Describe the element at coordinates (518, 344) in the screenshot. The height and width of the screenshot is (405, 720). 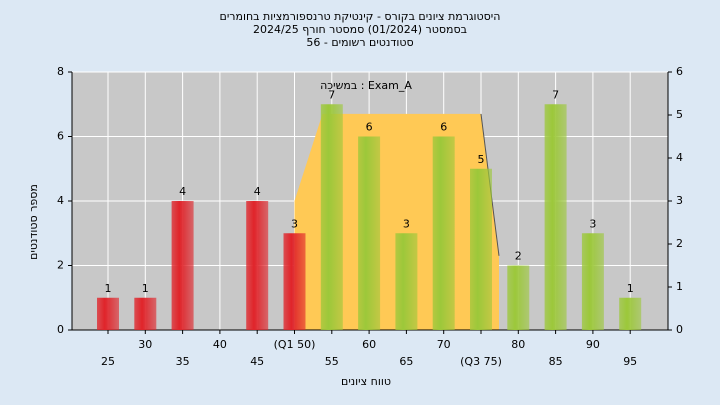
I see `x-tick-label: 80` at that location.